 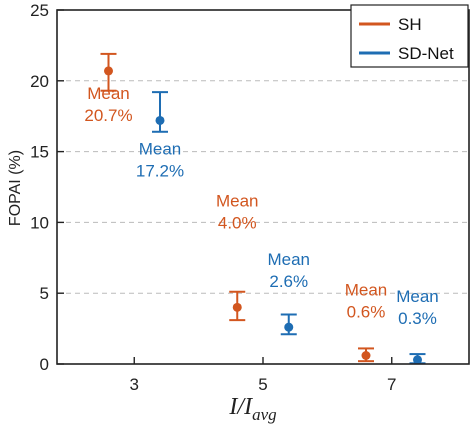 I want to click on x-axis-label-sub: avg, so click(x=264, y=414).